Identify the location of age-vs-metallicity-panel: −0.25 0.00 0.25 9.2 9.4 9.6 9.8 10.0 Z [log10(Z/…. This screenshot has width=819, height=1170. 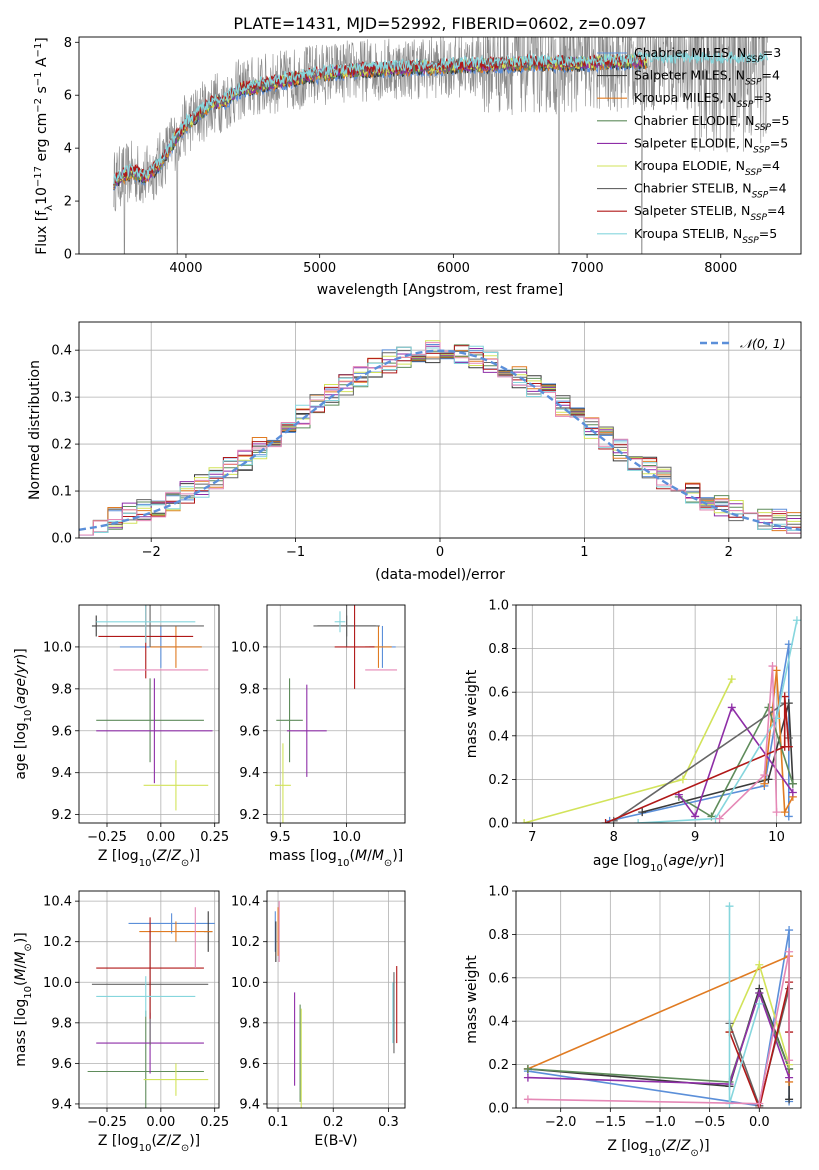
(121, 736).